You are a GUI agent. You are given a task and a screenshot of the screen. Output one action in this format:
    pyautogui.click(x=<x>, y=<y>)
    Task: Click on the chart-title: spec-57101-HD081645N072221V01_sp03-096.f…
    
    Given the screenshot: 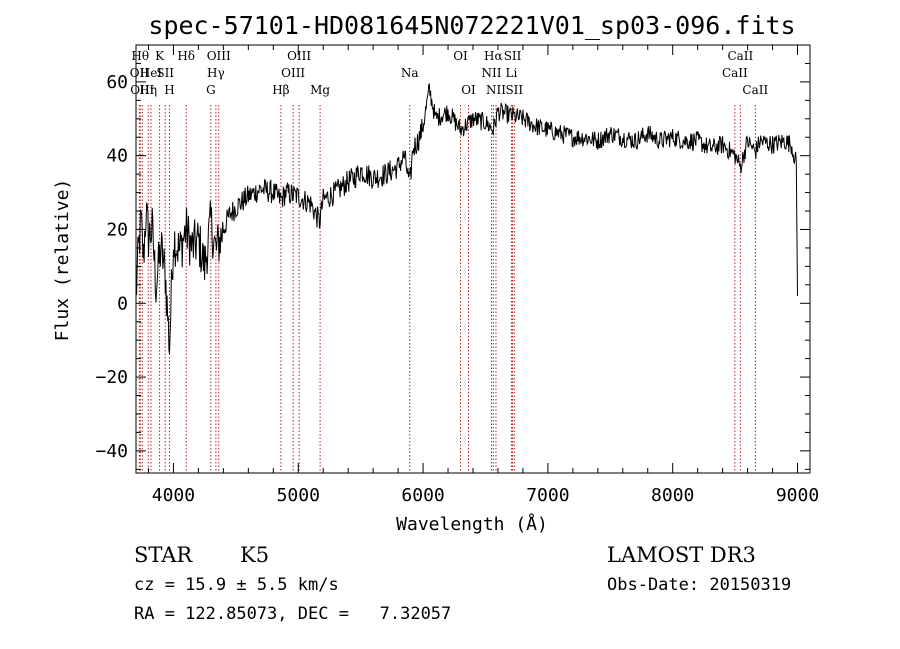 What is the action you would take?
    pyautogui.click(x=471, y=25)
    